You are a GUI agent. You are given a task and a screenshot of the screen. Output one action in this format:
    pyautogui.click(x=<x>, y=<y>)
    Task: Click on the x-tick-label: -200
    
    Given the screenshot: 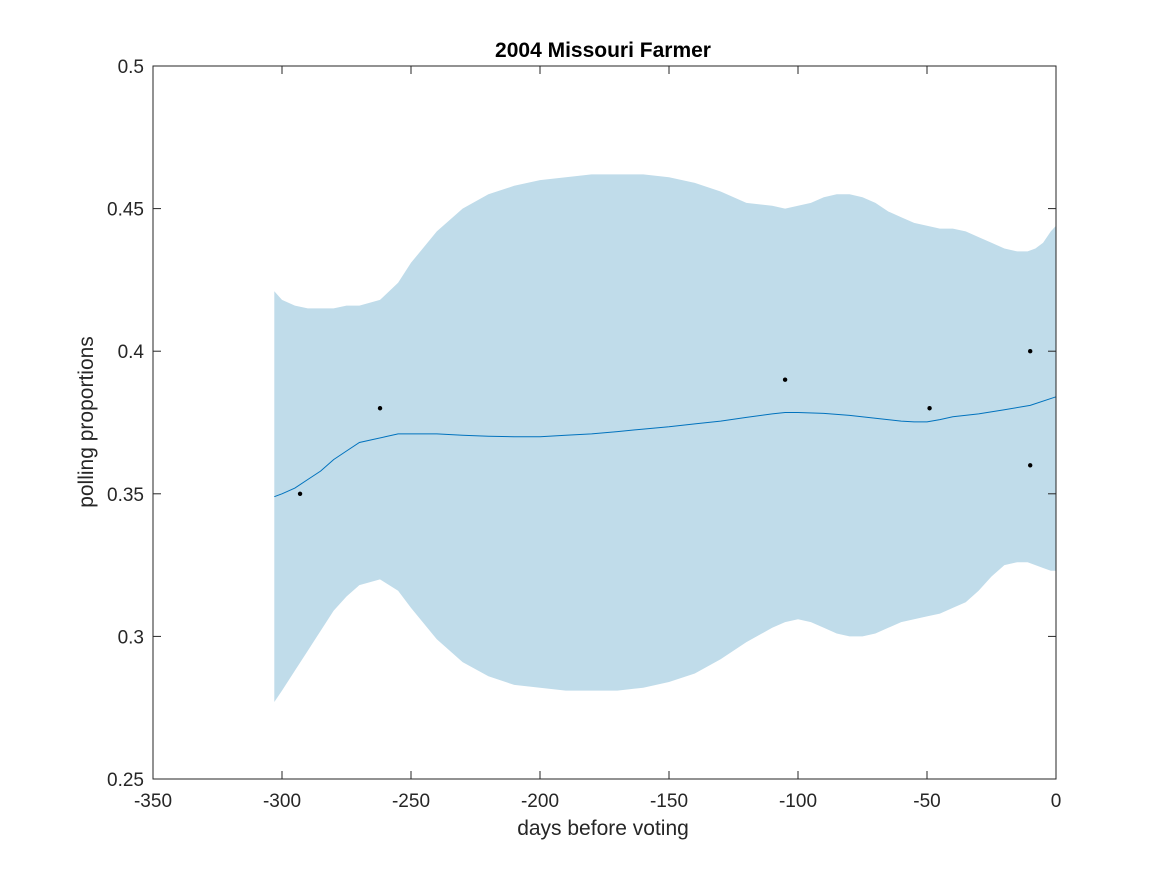 What is the action you would take?
    pyautogui.click(x=540, y=801)
    